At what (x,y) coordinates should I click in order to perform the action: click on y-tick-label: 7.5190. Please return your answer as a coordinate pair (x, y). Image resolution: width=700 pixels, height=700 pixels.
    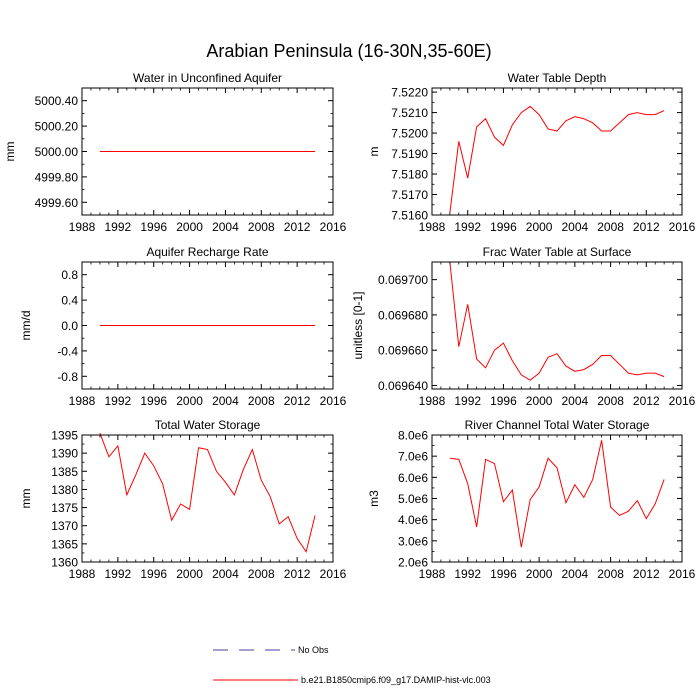
    Looking at the image, I should click on (409, 154).